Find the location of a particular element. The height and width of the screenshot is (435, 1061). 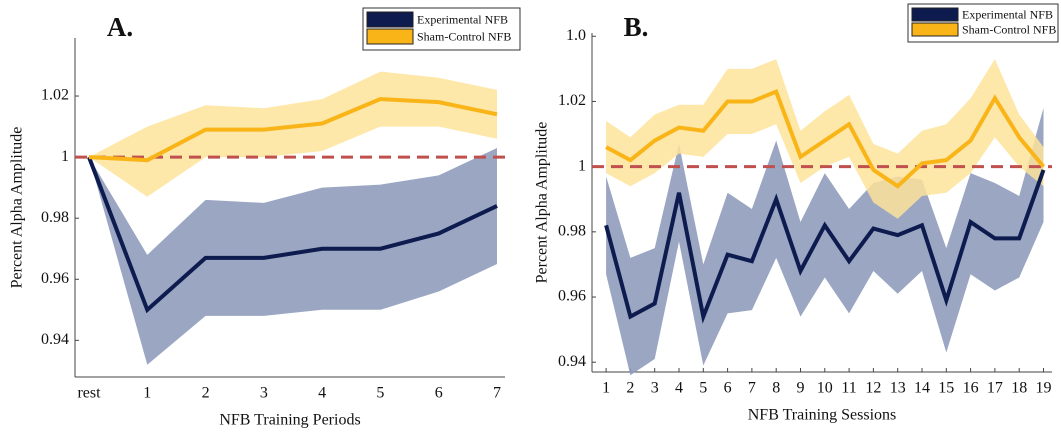

x-tick-label: 15 is located at coordinates (946, 388).